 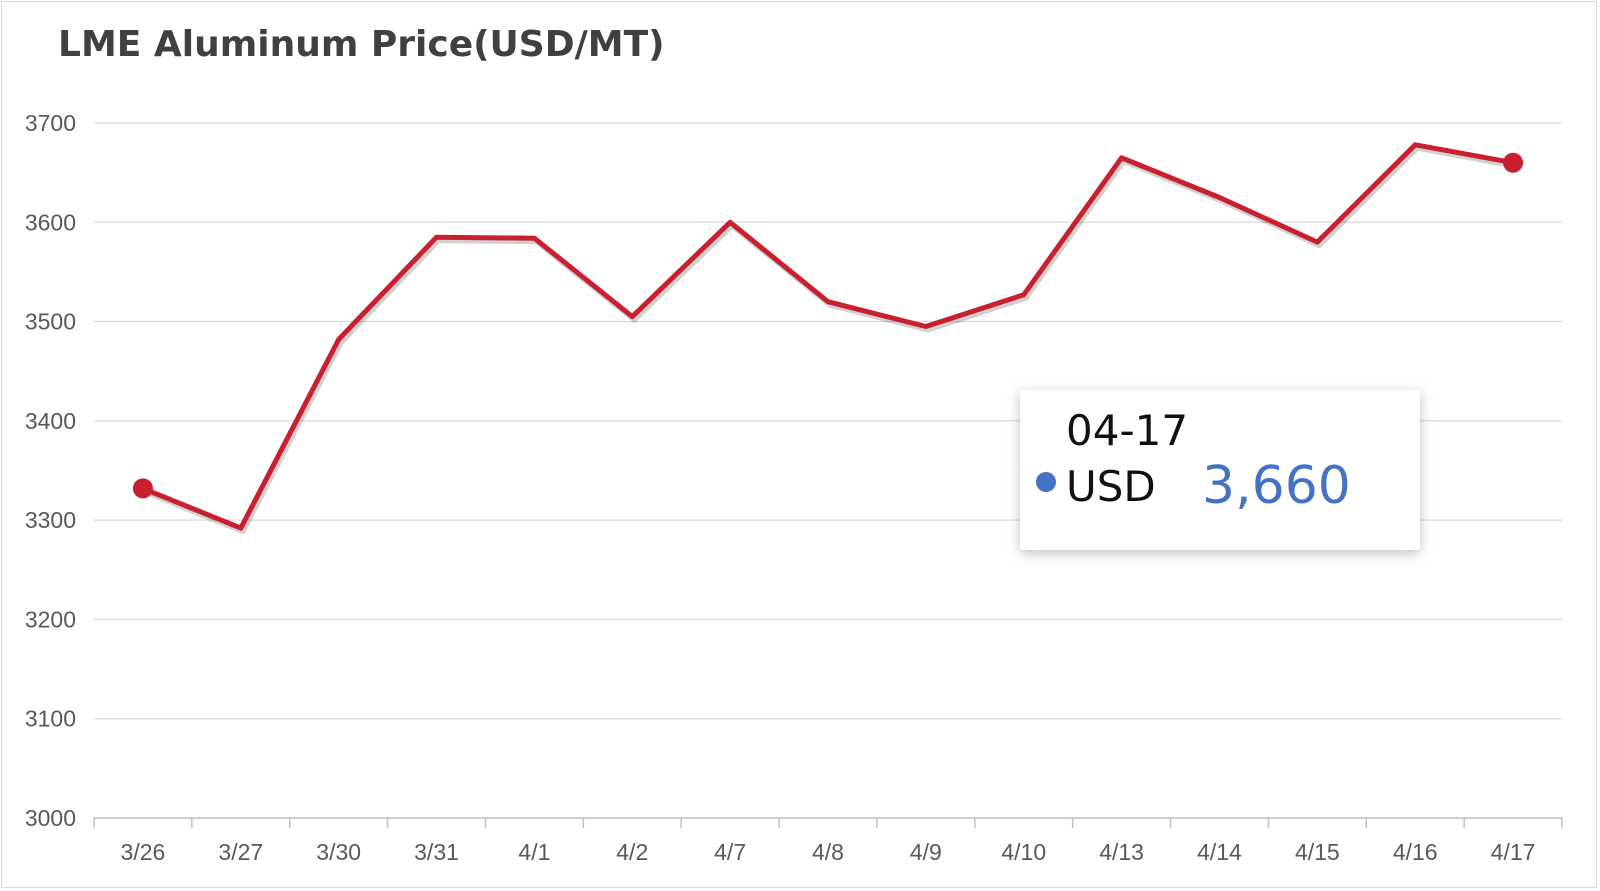 I want to click on x-tick-label: 3/31, so click(x=436, y=852).